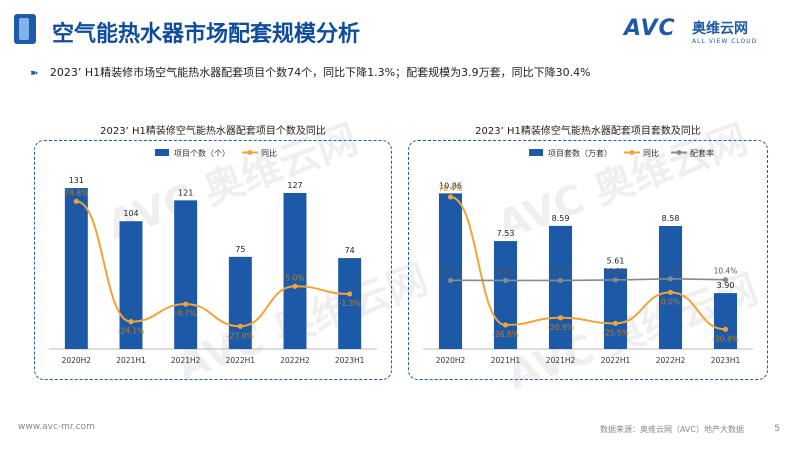 The height and width of the screenshot is (450, 800). What do you see at coordinates (506, 233) in the screenshot?
I see `bar-data-label: 7.53` at bounding box center [506, 233].